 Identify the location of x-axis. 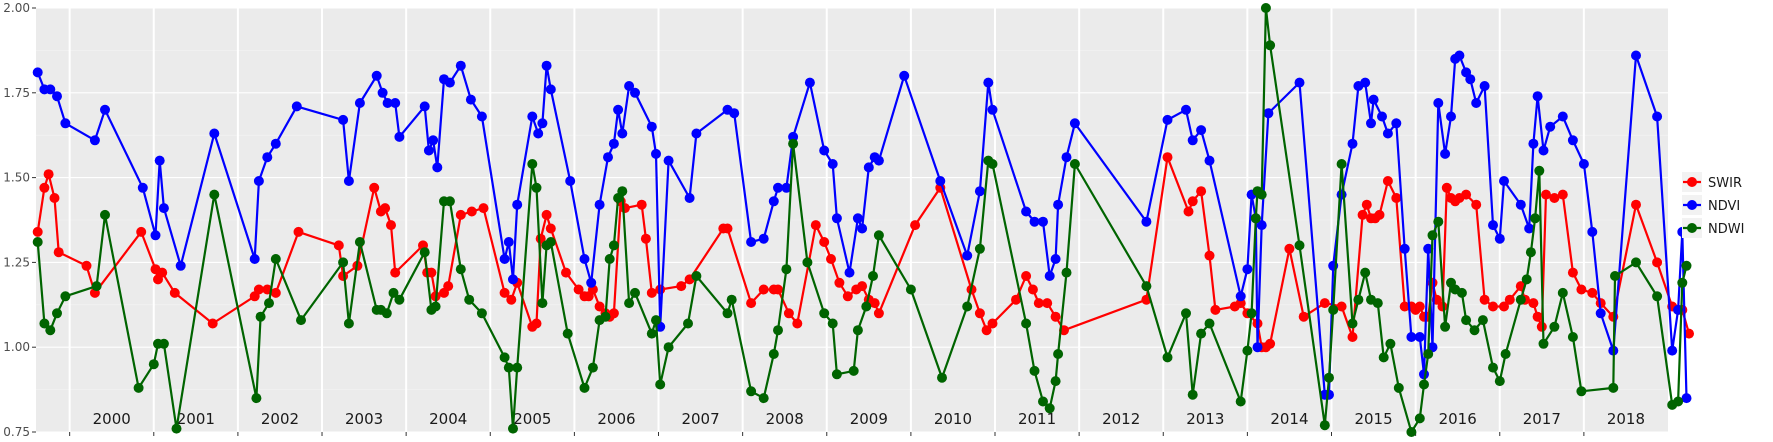
(827, 434).